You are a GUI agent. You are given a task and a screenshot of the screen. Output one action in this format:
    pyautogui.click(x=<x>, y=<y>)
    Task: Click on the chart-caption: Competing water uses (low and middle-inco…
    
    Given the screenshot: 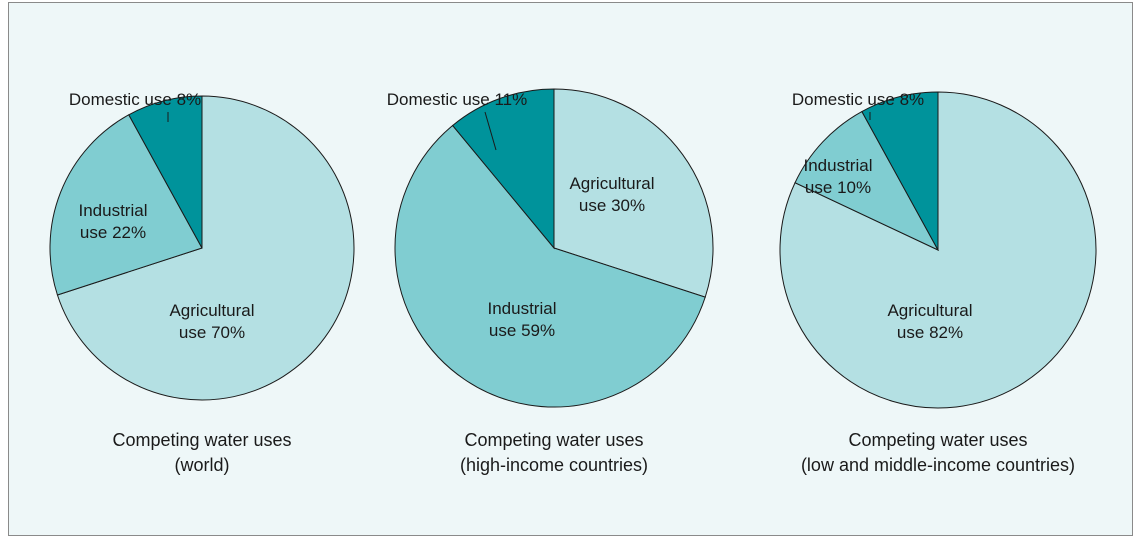 What is the action you would take?
    pyautogui.click(x=938, y=453)
    